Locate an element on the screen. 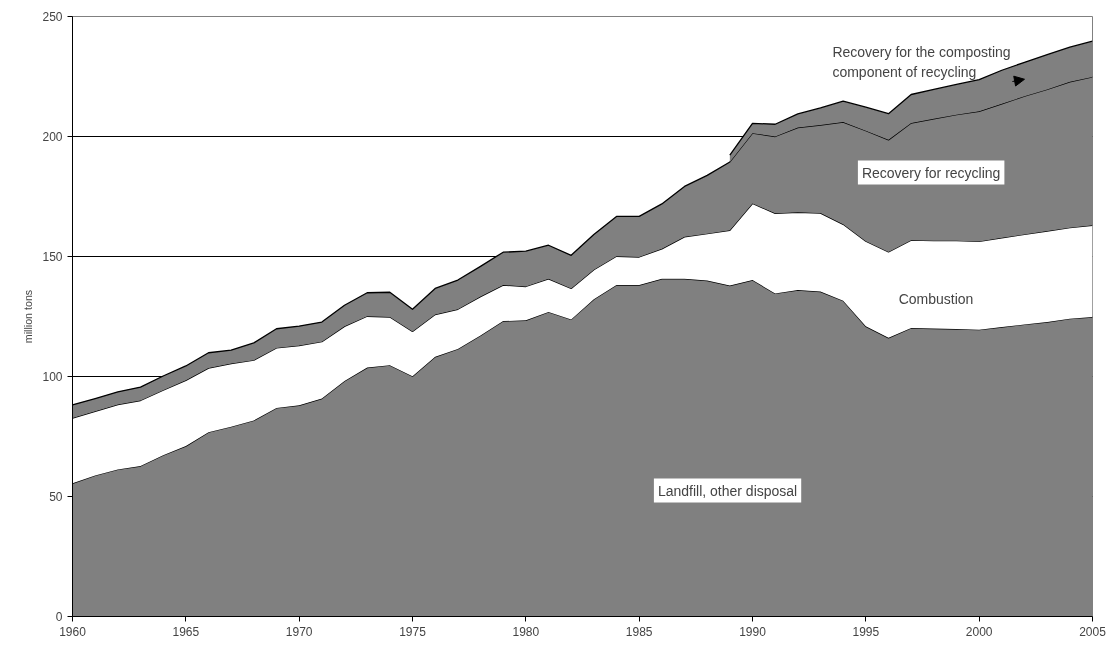  x-tick-label: 1975 is located at coordinates (413, 631).